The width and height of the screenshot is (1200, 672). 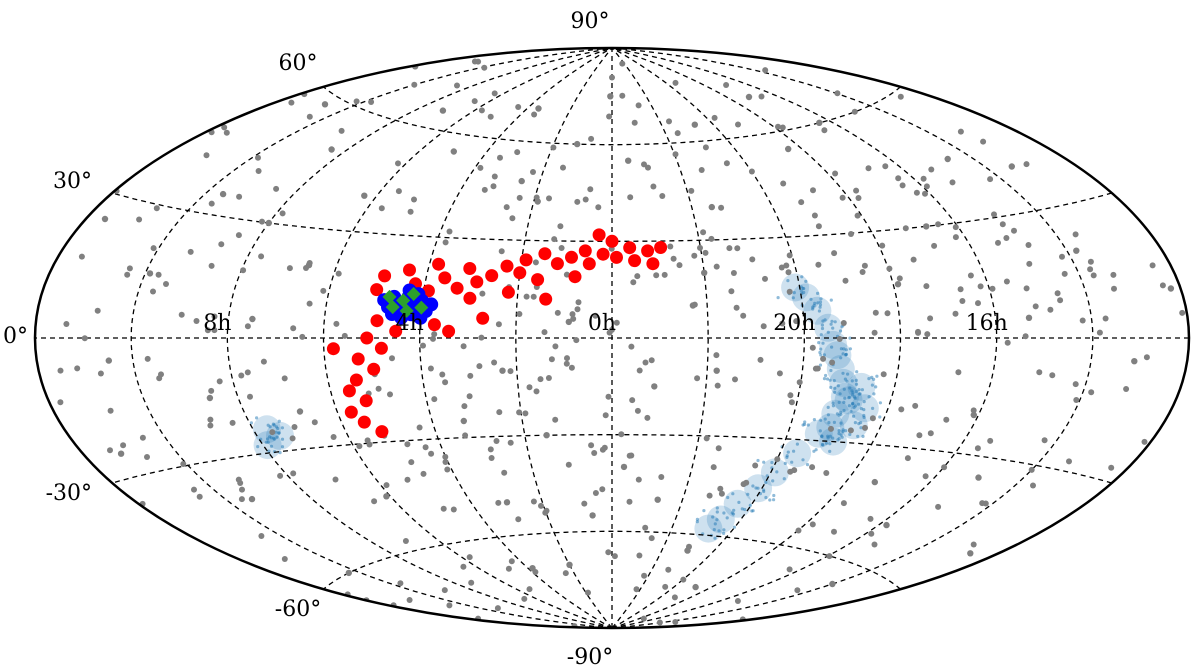 I want to click on diamond-point, so click(x=406, y=310).